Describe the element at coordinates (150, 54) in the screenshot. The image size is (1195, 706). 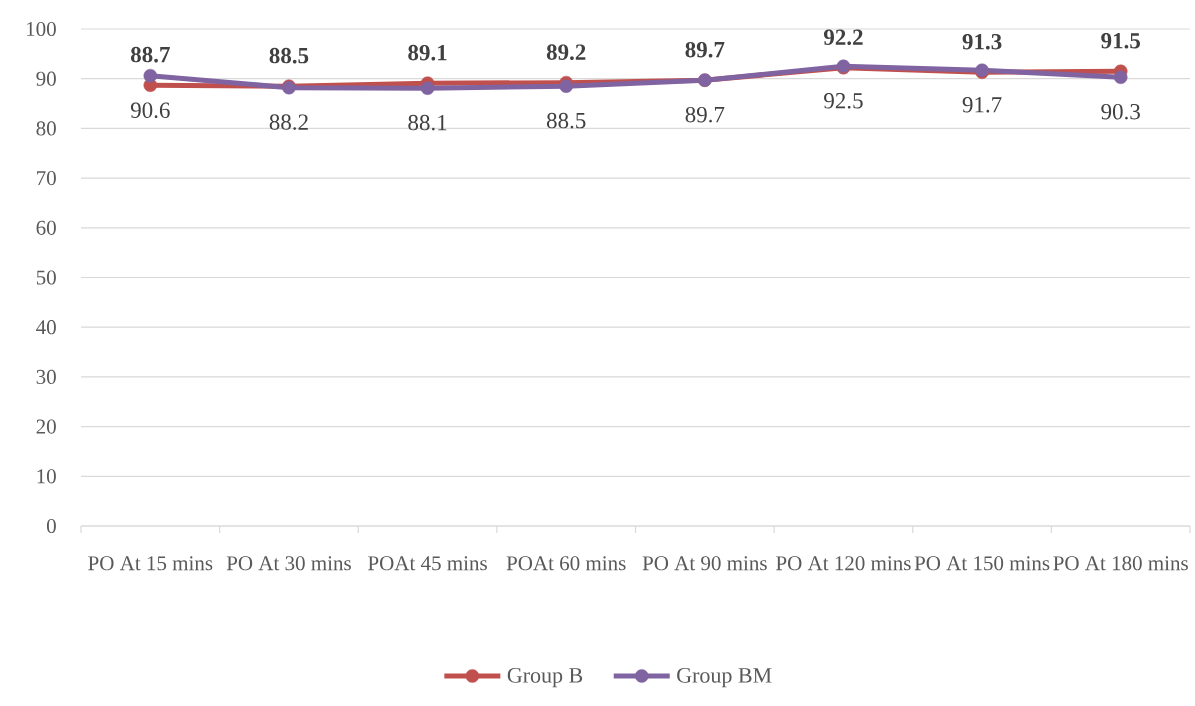
I see `data-label: 88.7` at that location.